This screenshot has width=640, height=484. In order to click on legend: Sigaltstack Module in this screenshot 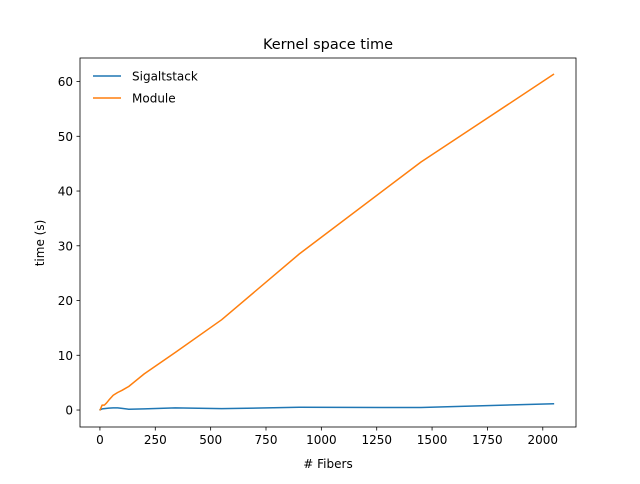, I will do `click(145, 88)`.